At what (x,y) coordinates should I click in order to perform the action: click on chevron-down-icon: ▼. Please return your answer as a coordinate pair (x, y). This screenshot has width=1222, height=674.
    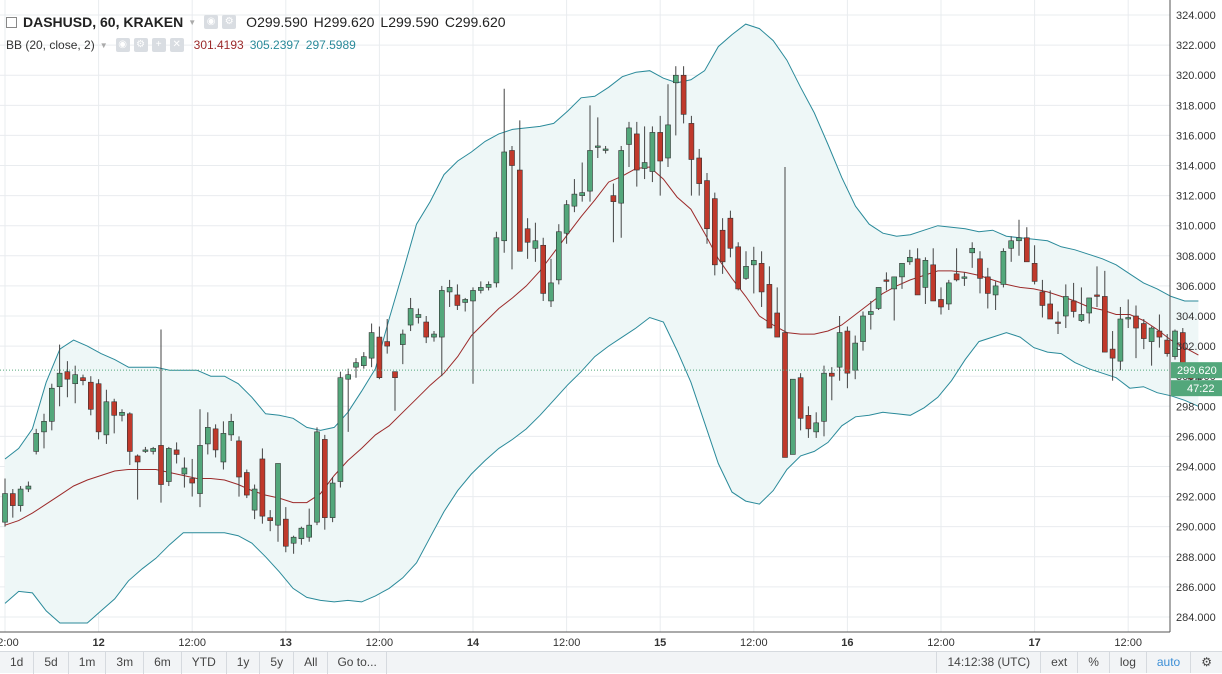
    Looking at the image, I should click on (103, 45).